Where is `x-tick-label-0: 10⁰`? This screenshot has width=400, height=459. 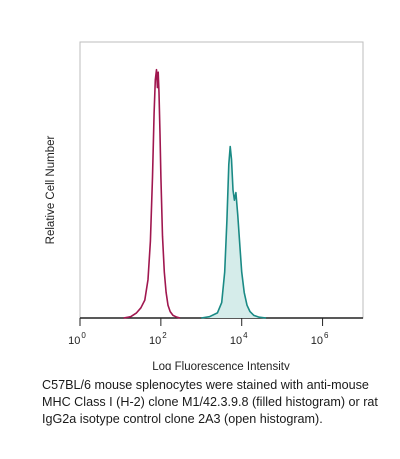 x-tick-label-0: 10⁰ is located at coordinates (77, 339).